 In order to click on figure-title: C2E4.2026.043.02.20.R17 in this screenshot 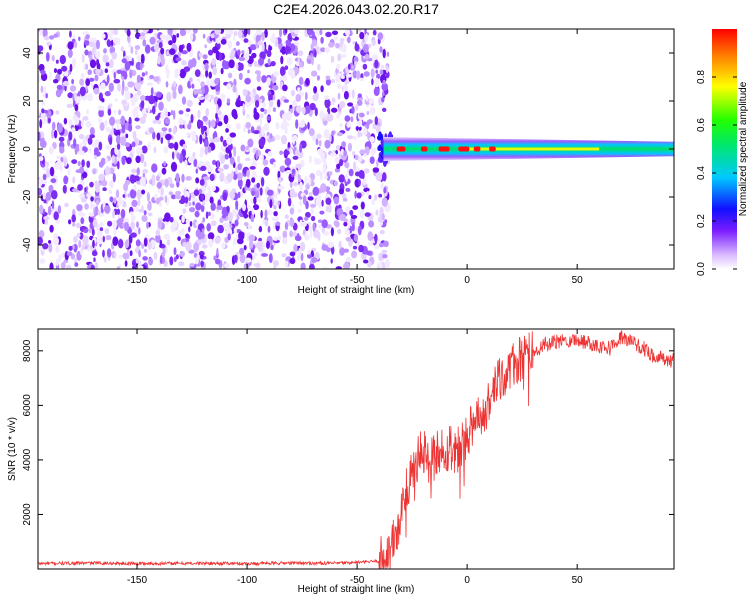, I will do `click(356, 9)`.